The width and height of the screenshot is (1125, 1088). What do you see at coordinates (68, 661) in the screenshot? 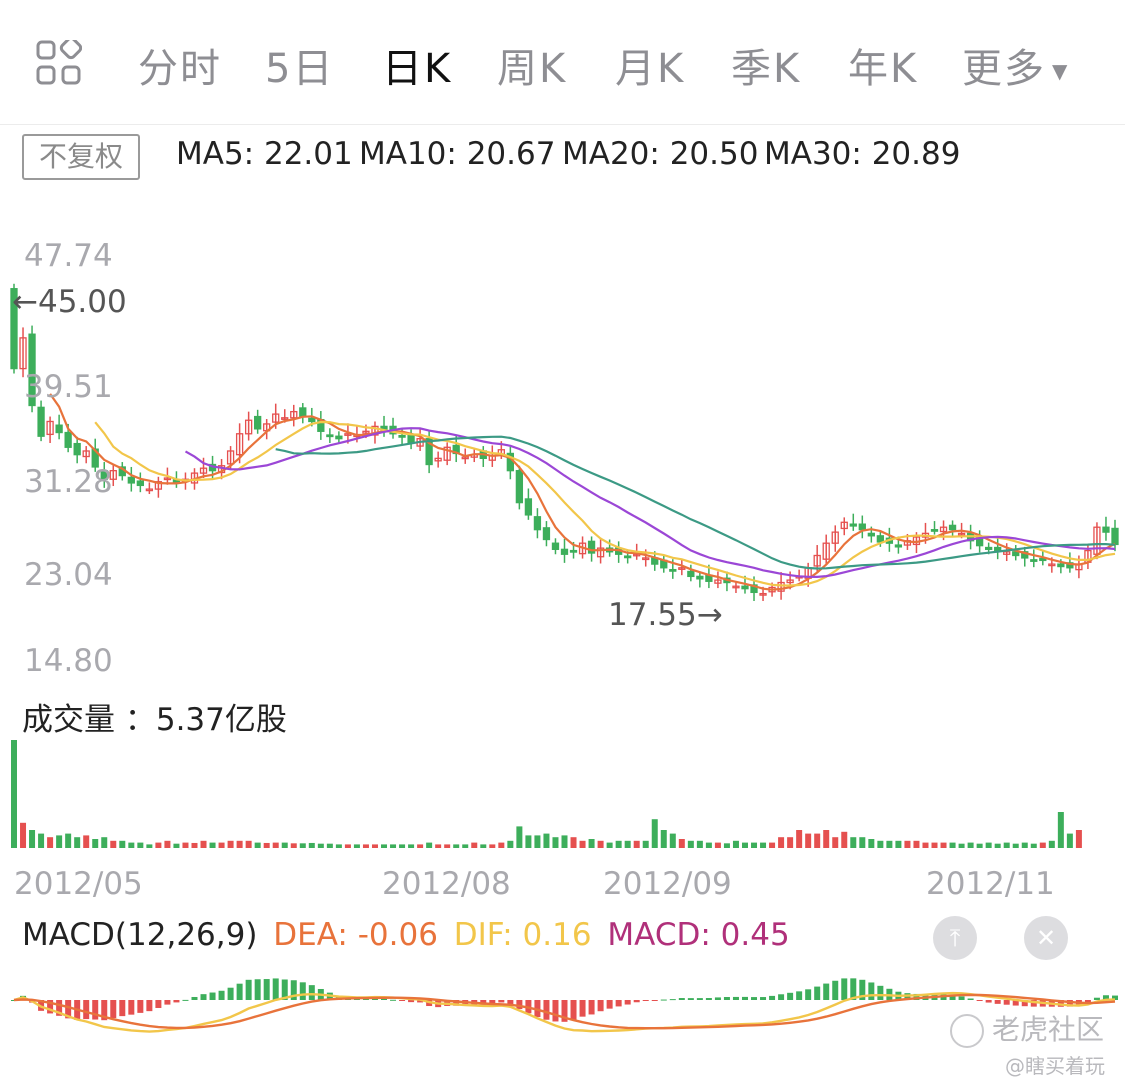
I see `price-tick: 14.80` at bounding box center [68, 661].